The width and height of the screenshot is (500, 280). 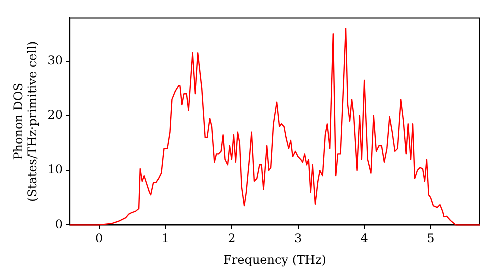 What do you see at coordinates (25, 121) in the screenshot?
I see `y-axis-title: Phonon DOS (States/THz·primitive cell)` at bounding box center [25, 121].